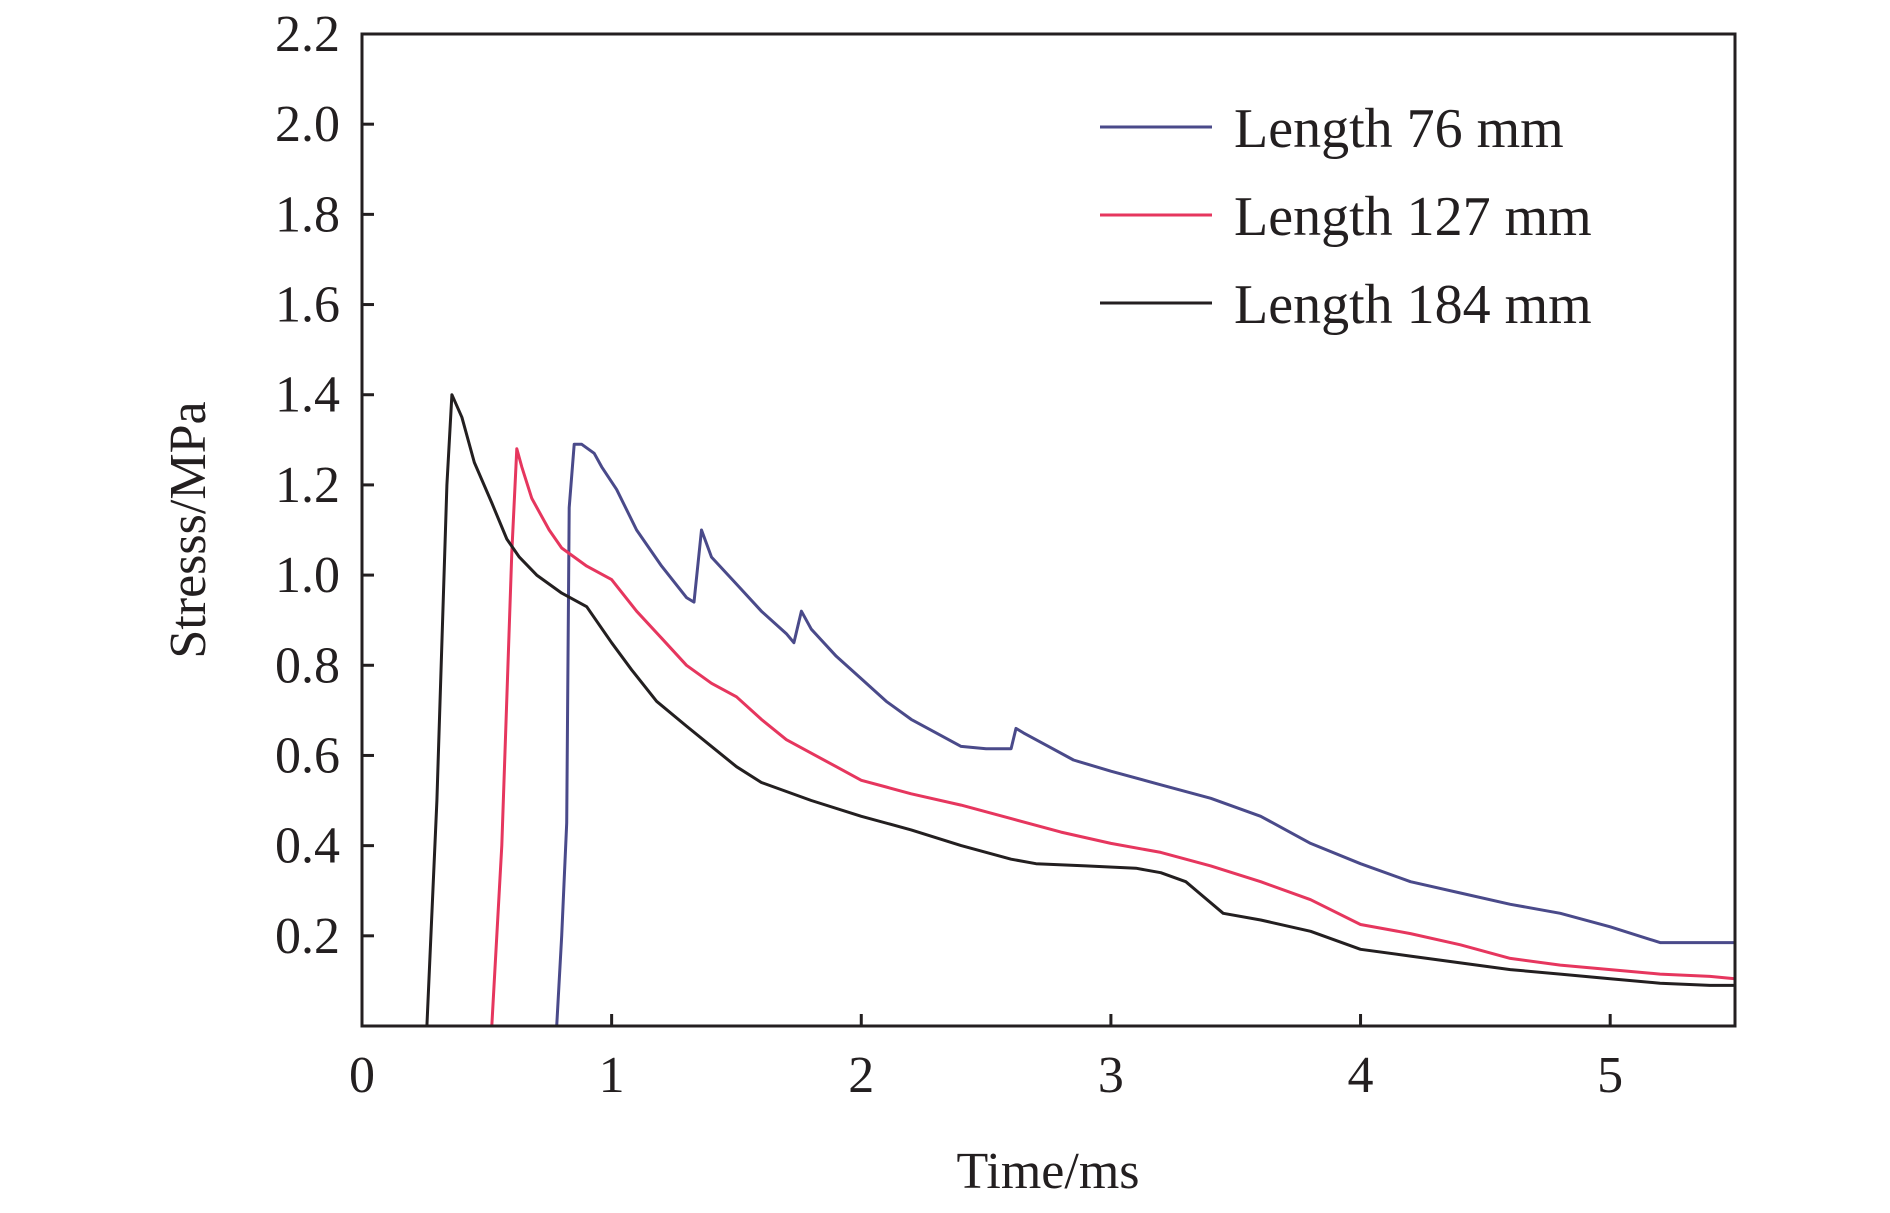 The width and height of the screenshot is (1890, 1213). What do you see at coordinates (307, 665) in the screenshot?
I see `y-tick-label: 0.8` at bounding box center [307, 665].